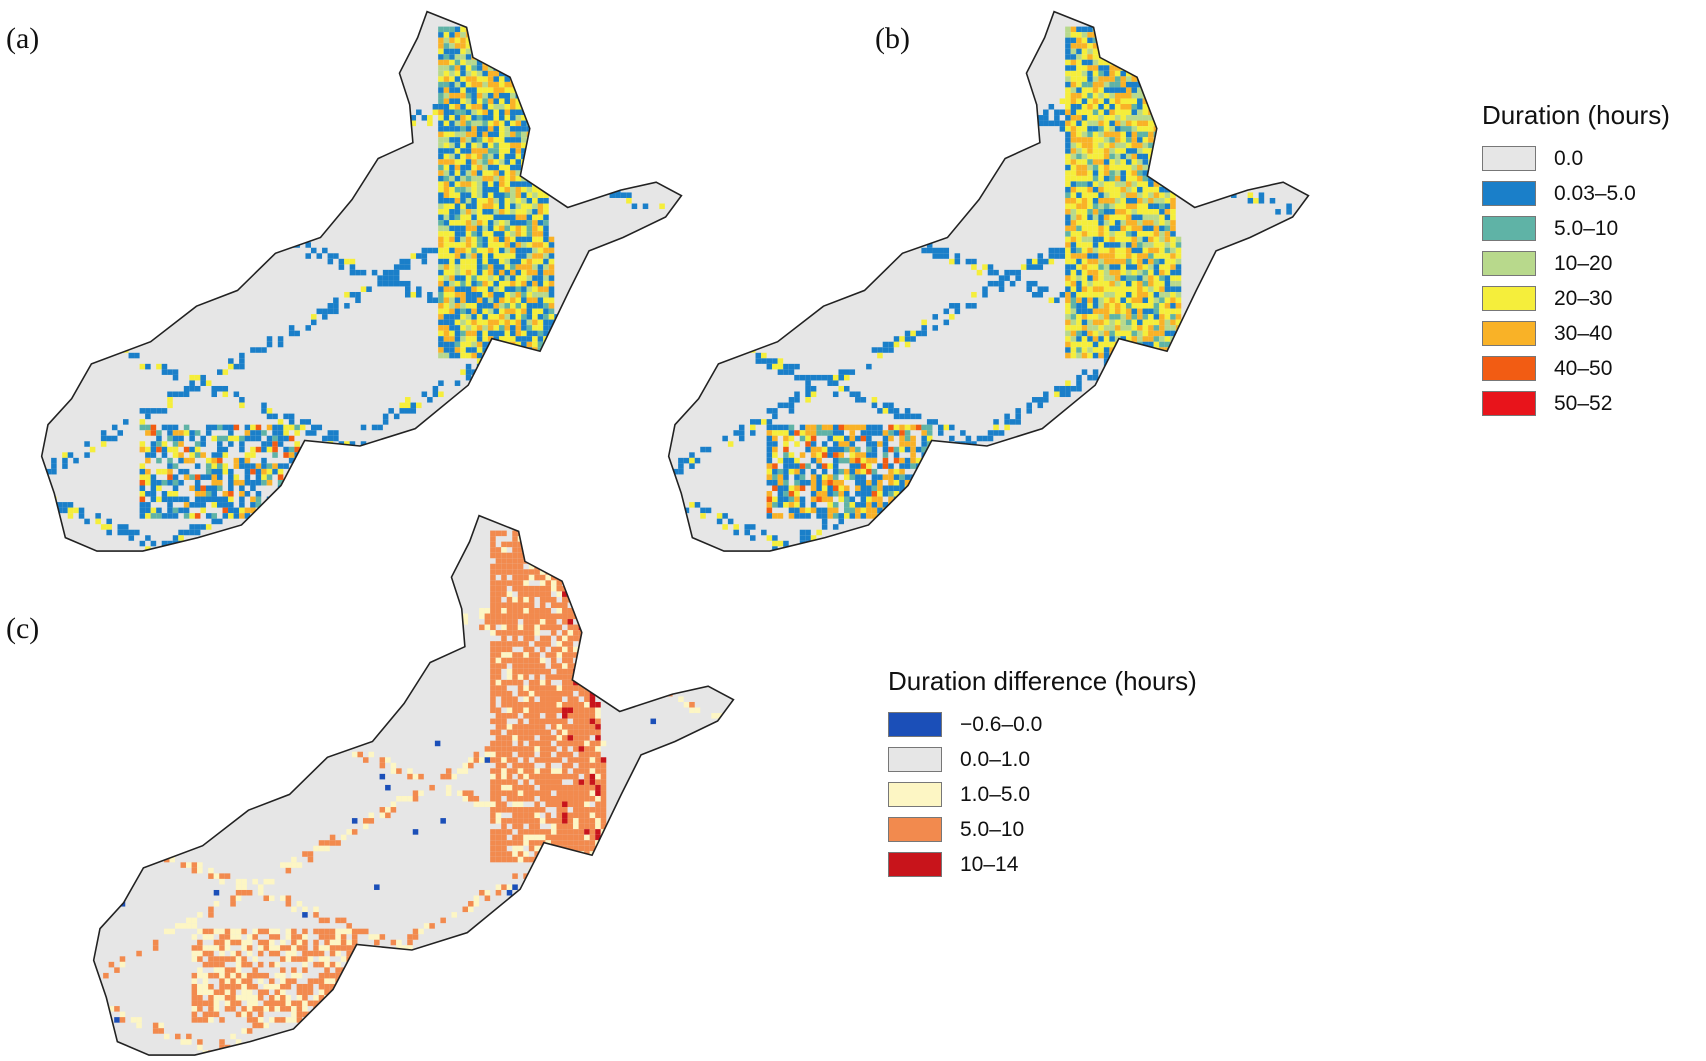 This screenshot has height=1061, width=1706. I want to click on legend-label: 10–14, so click(989, 864).